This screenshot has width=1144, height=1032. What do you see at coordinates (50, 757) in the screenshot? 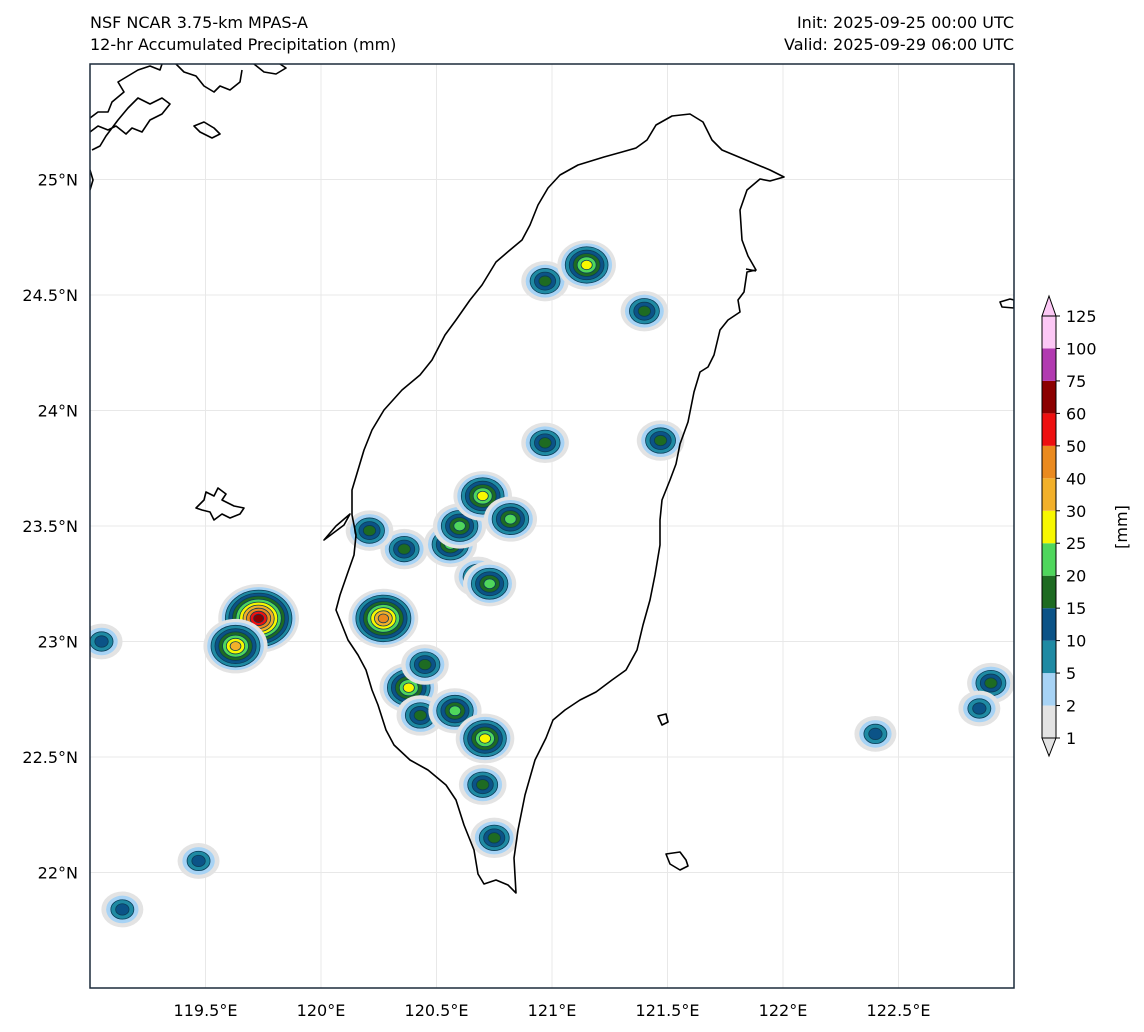
I see `lat-tick-label: 22.5°N` at bounding box center [50, 757].